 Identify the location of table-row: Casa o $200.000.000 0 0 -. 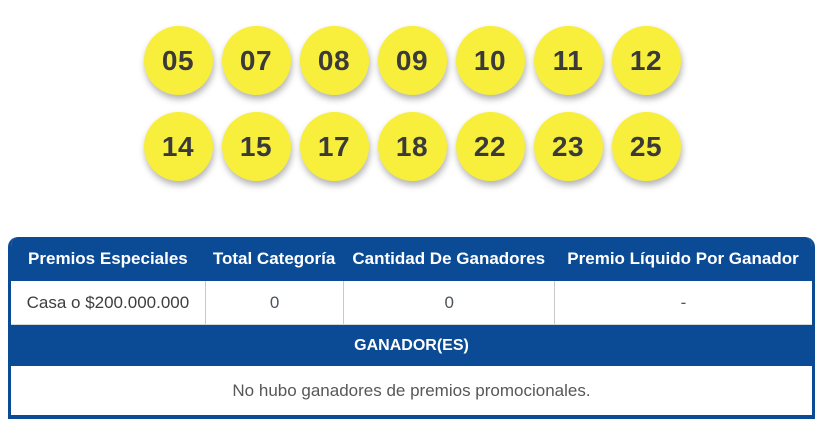
(411, 303).